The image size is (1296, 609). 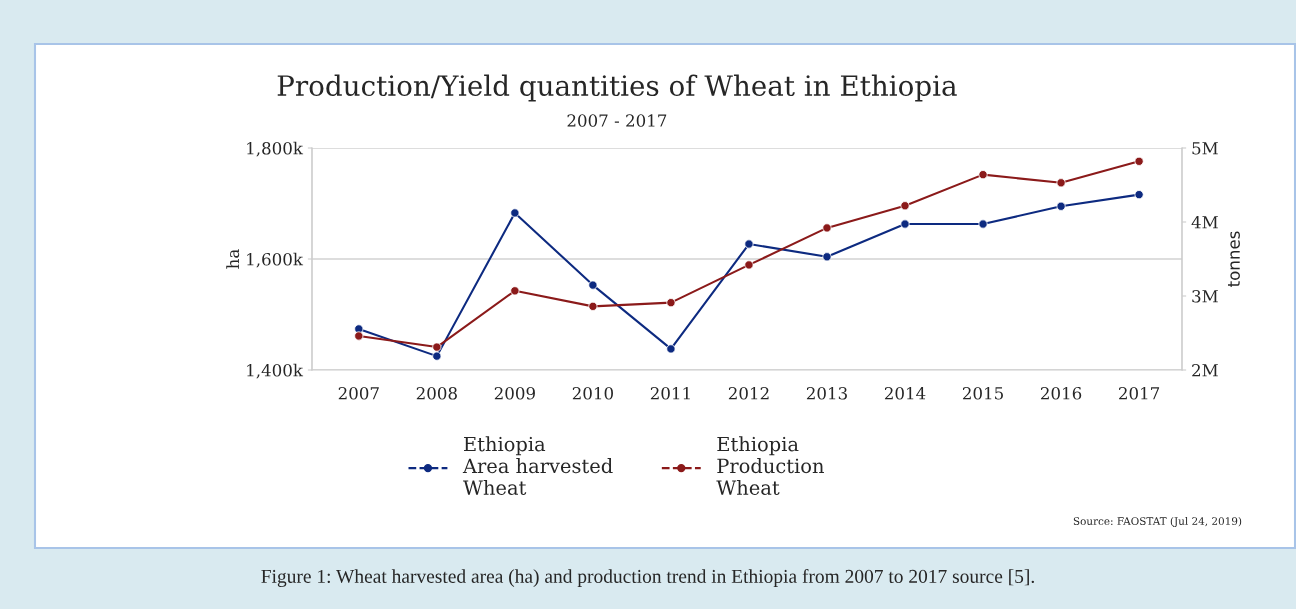 What do you see at coordinates (982, 393) in the screenshot?
I see `x-tick-label: 2015` at bounding box center [982, 393].